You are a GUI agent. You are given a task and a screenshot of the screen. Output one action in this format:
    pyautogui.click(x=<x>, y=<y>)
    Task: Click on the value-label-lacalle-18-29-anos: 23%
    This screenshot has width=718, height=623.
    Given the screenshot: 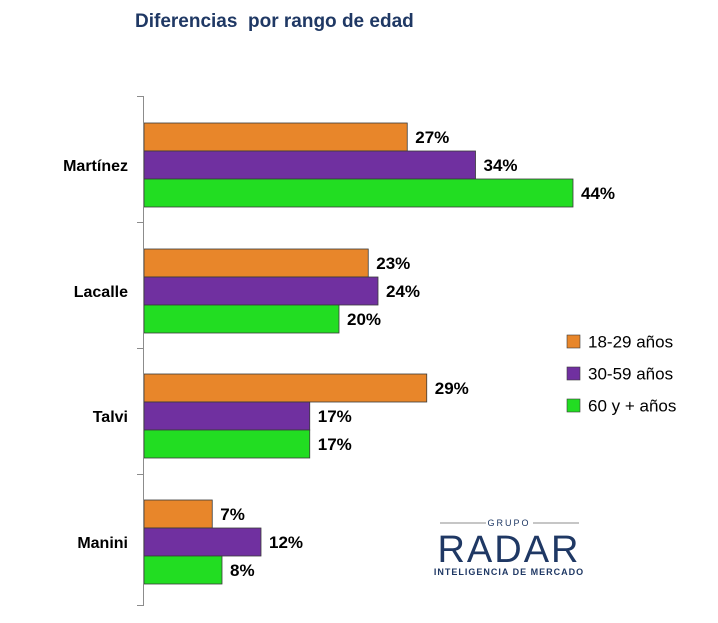 What is the action you would take?
    pyautogui.click(x=393, y=263)
    